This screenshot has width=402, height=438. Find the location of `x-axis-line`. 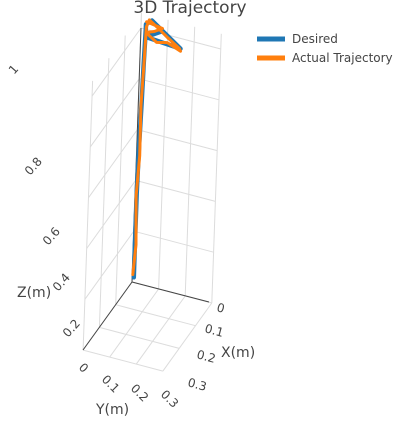

x-axis-line is located at coordinates (170, 292).